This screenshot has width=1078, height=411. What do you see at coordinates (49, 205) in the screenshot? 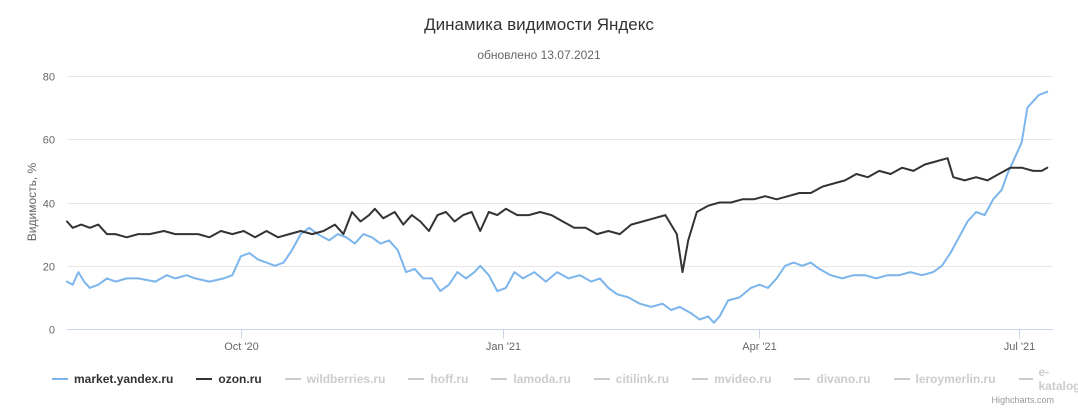
I see `y-tick-label: 40` at bounding box center [49, 205].